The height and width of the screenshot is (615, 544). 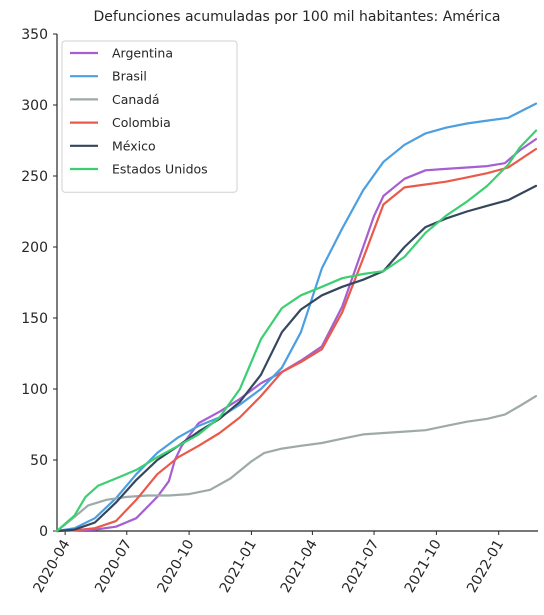 What do you see at coordinates (39, 461) in the screenshot?
I see `y-tick-label: 50` at bounding box center [39, 461].